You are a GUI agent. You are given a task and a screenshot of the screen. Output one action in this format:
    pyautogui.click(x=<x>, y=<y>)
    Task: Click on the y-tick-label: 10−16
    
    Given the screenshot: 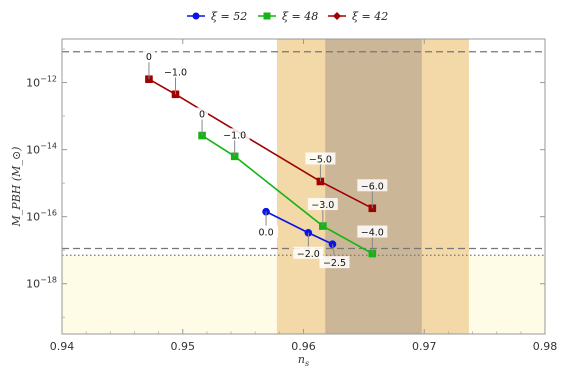 What is the action you would take?
    pyautogui.click(x=41, y=216)
    